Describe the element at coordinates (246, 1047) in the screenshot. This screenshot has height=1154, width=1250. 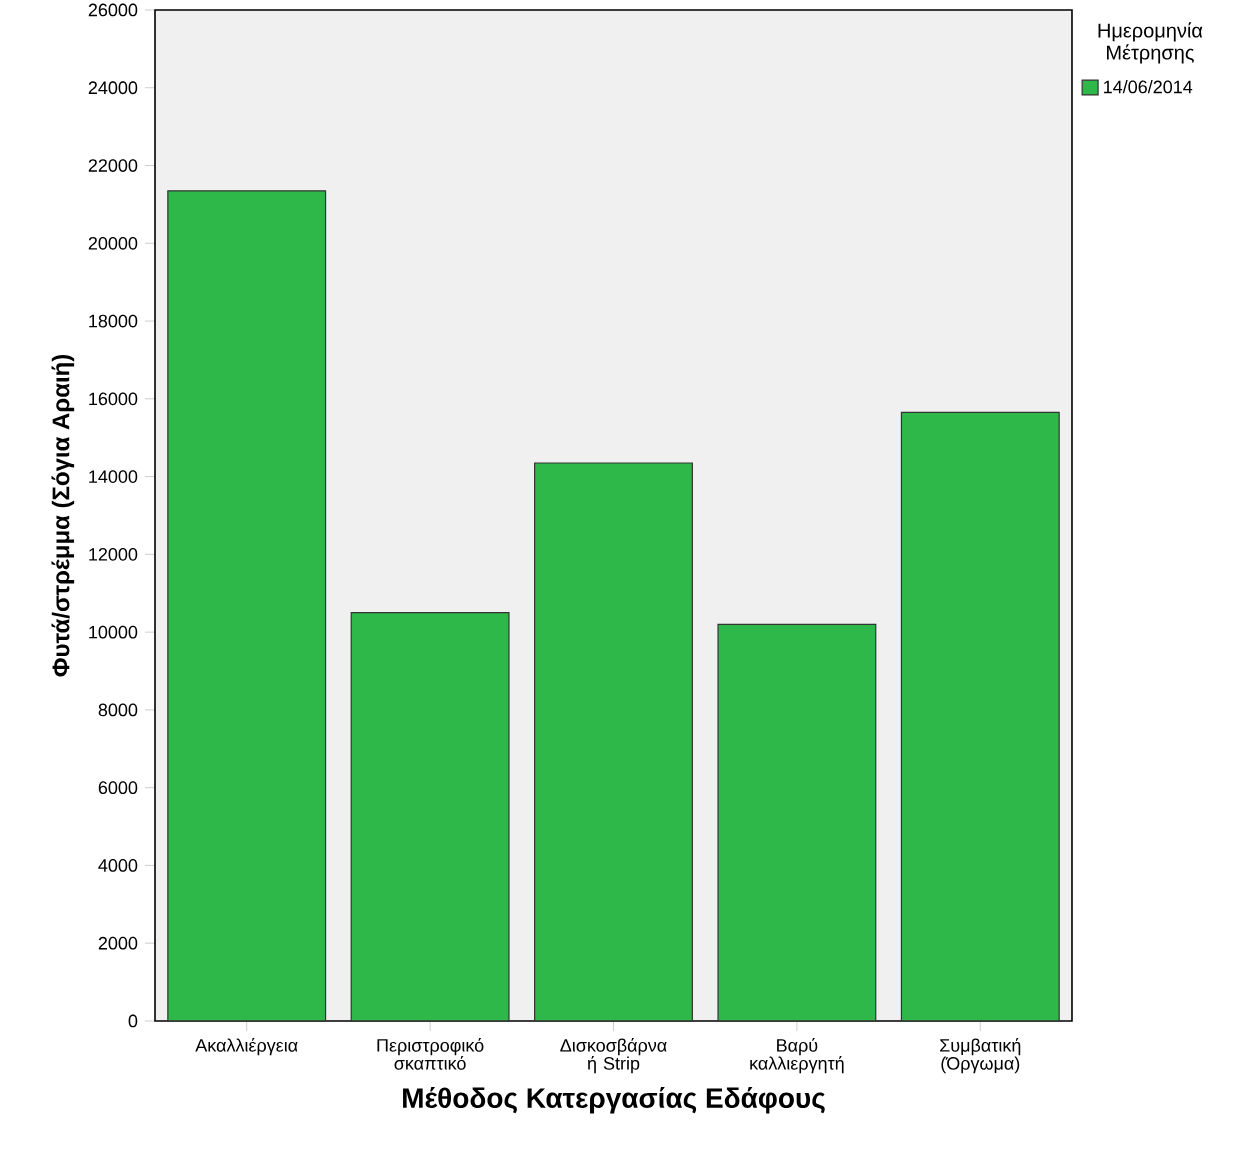
I see `x-tick-label: Ακαλλιέργεια` at that location.